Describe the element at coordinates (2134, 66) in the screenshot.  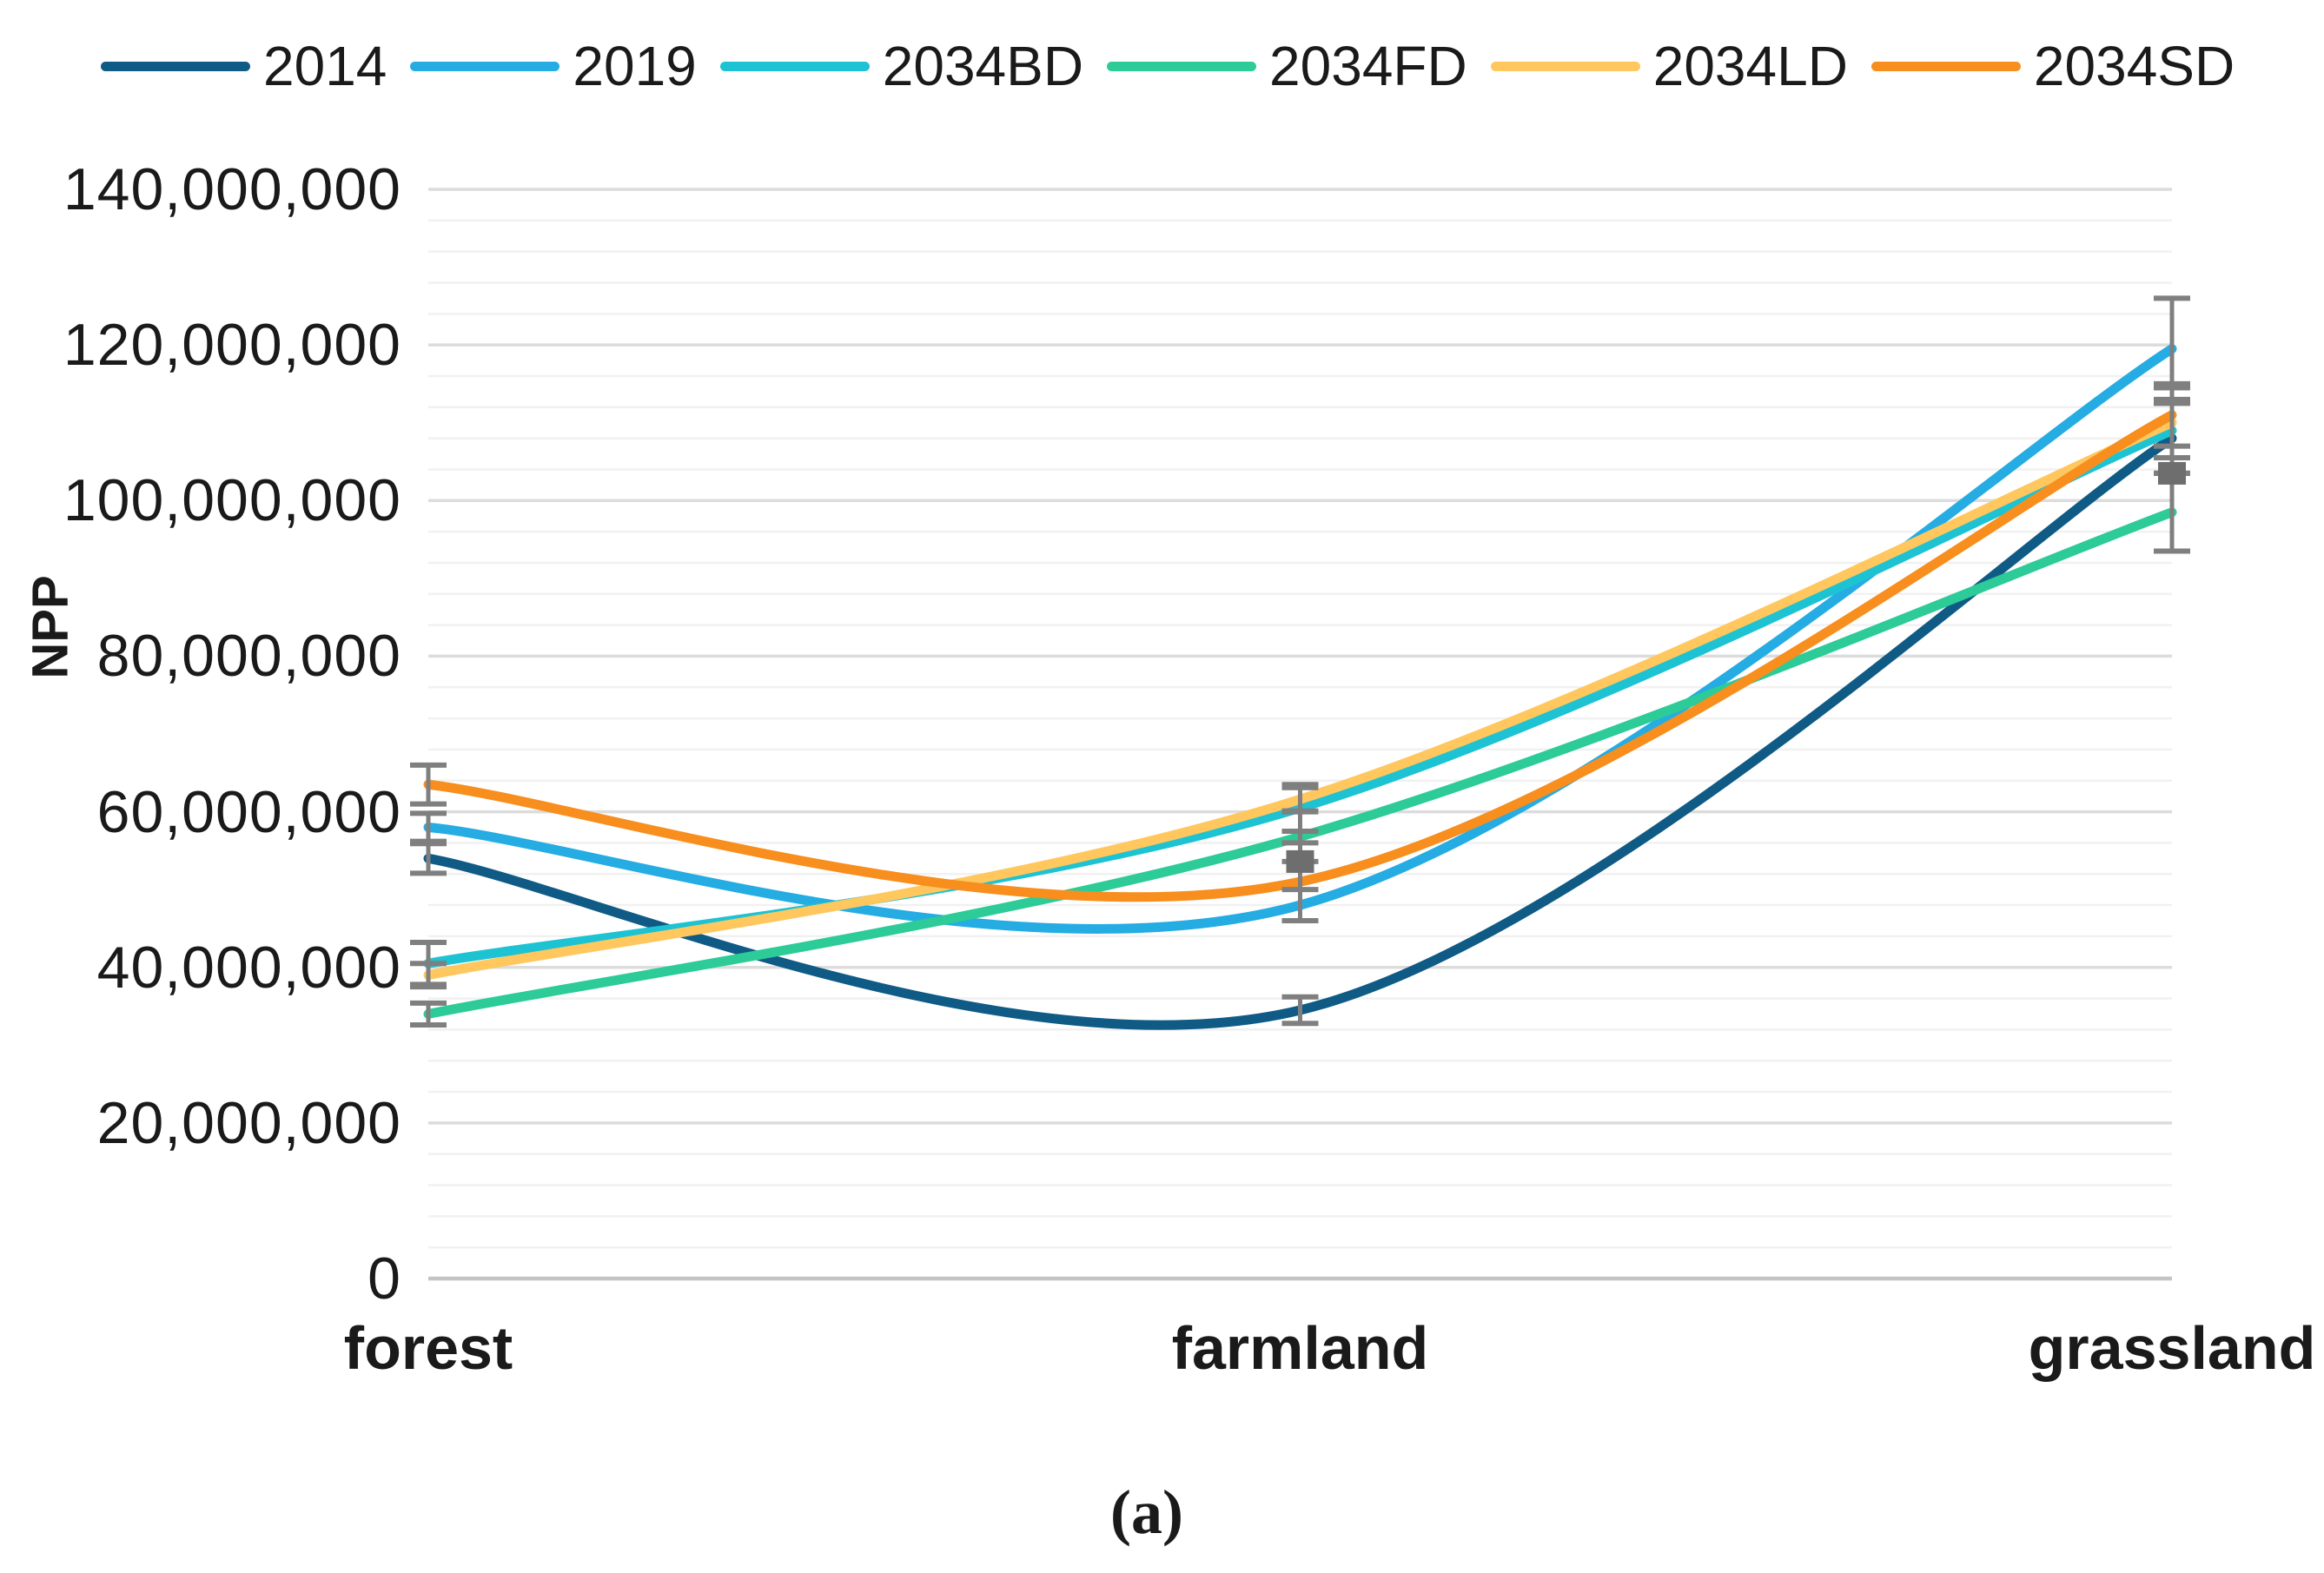
I see `legend-label: 2034SD` at that location.